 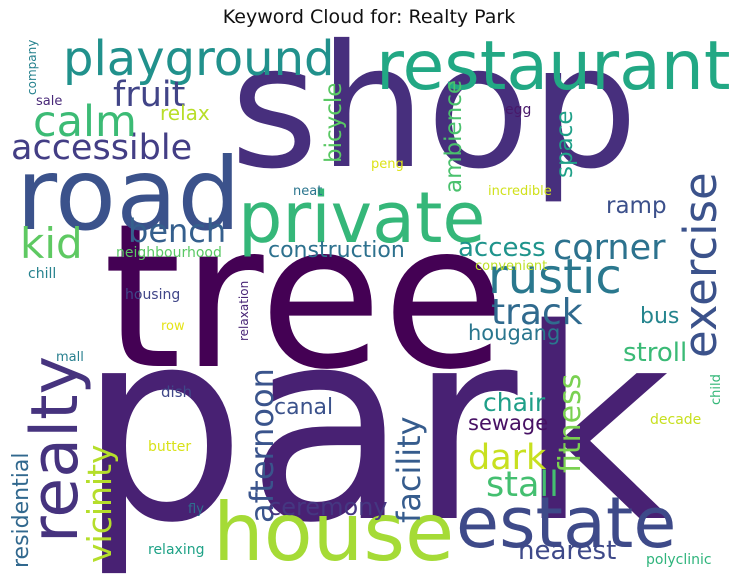 What do you see at coordinates (609, 248) in the screenshot?
I see `word-corner: corner` at bounding box center [609, 248].